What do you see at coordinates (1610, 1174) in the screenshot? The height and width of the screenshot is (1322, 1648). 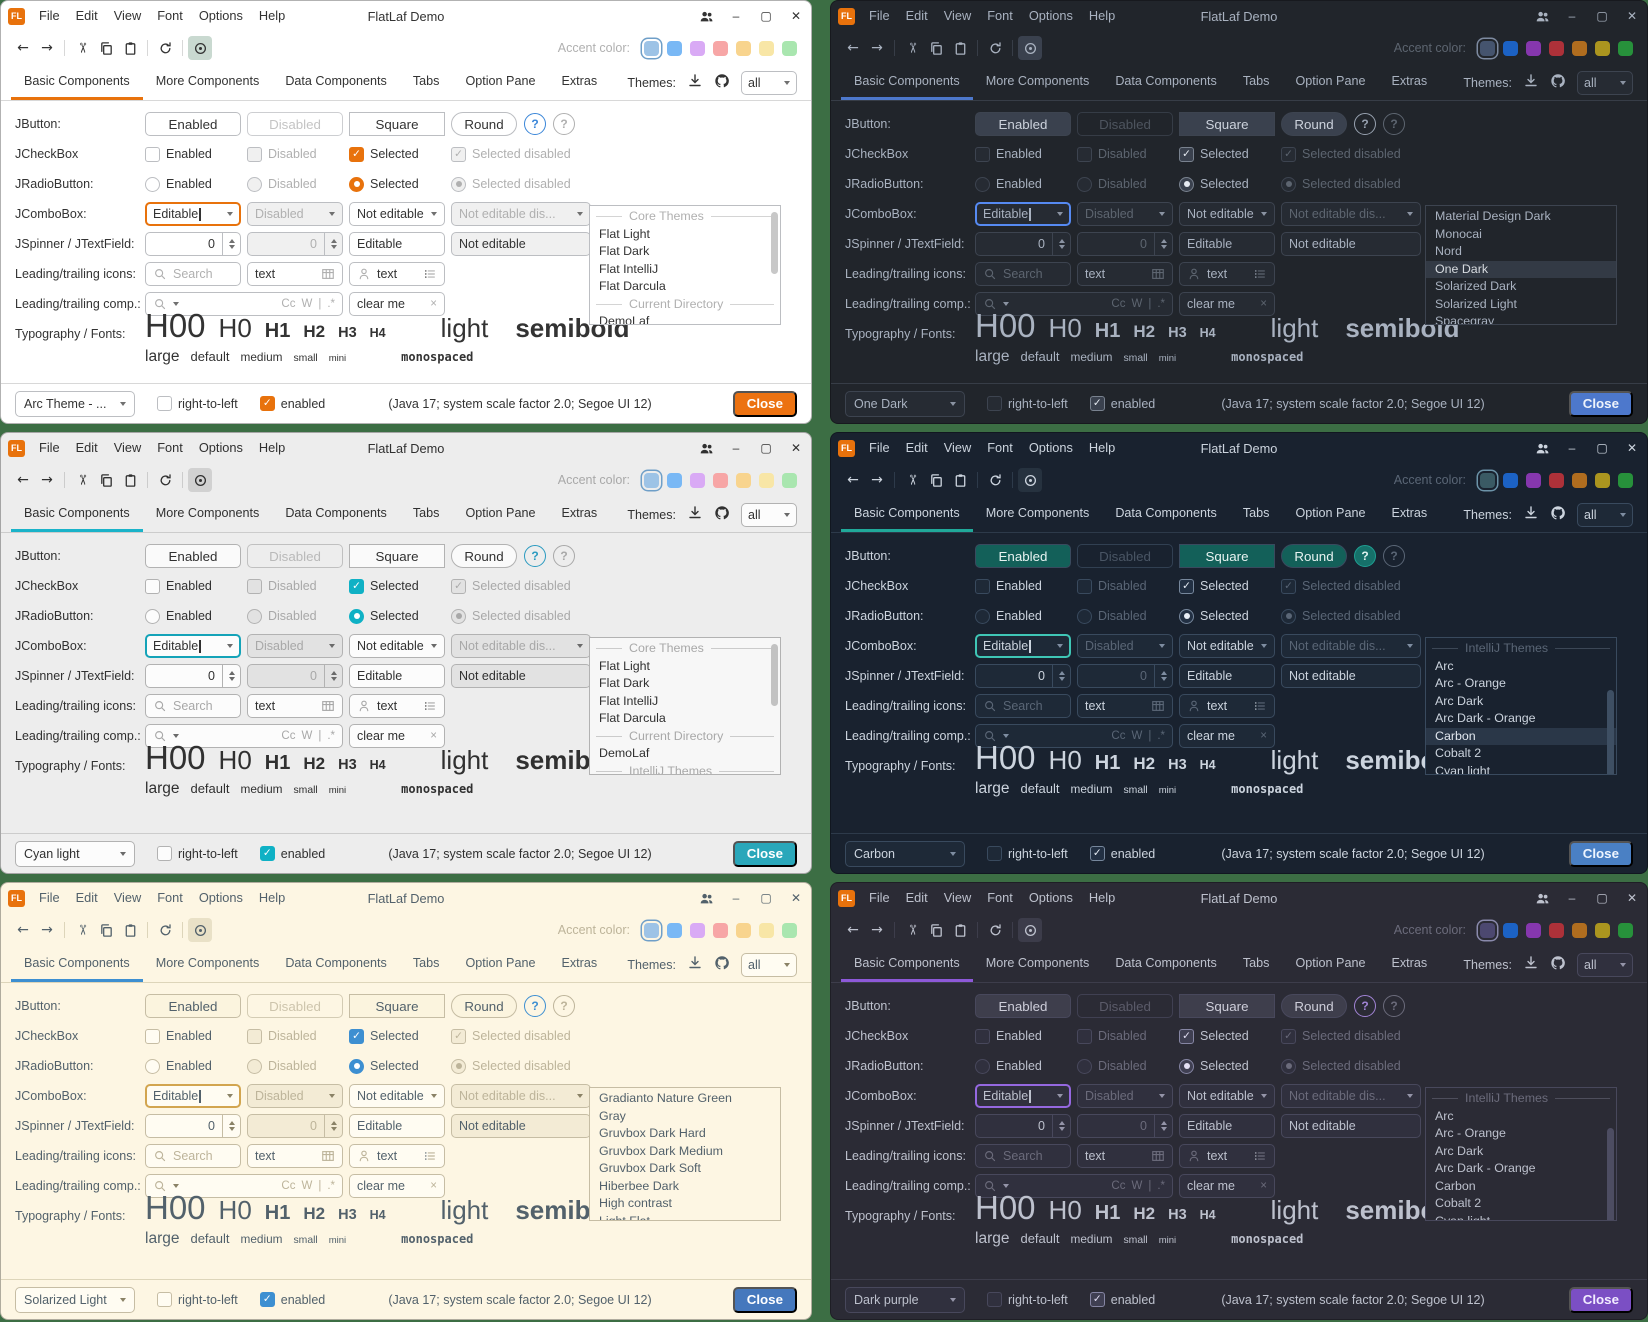 I see `scrollbar-thumb` at bounding box center [1610, 1174].